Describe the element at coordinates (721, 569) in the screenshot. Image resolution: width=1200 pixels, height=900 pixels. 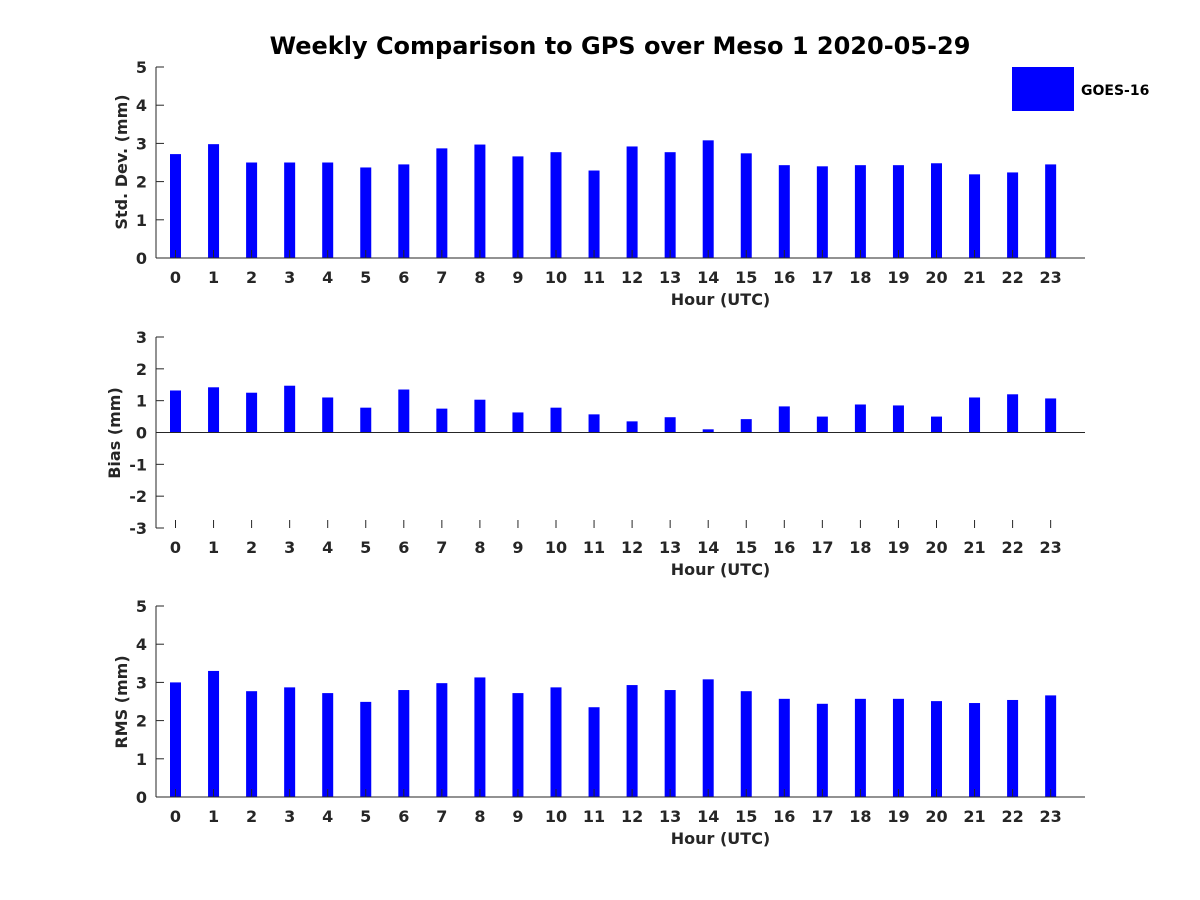
I see `bias-x-axis-label: Hour (UTC)` at that location.